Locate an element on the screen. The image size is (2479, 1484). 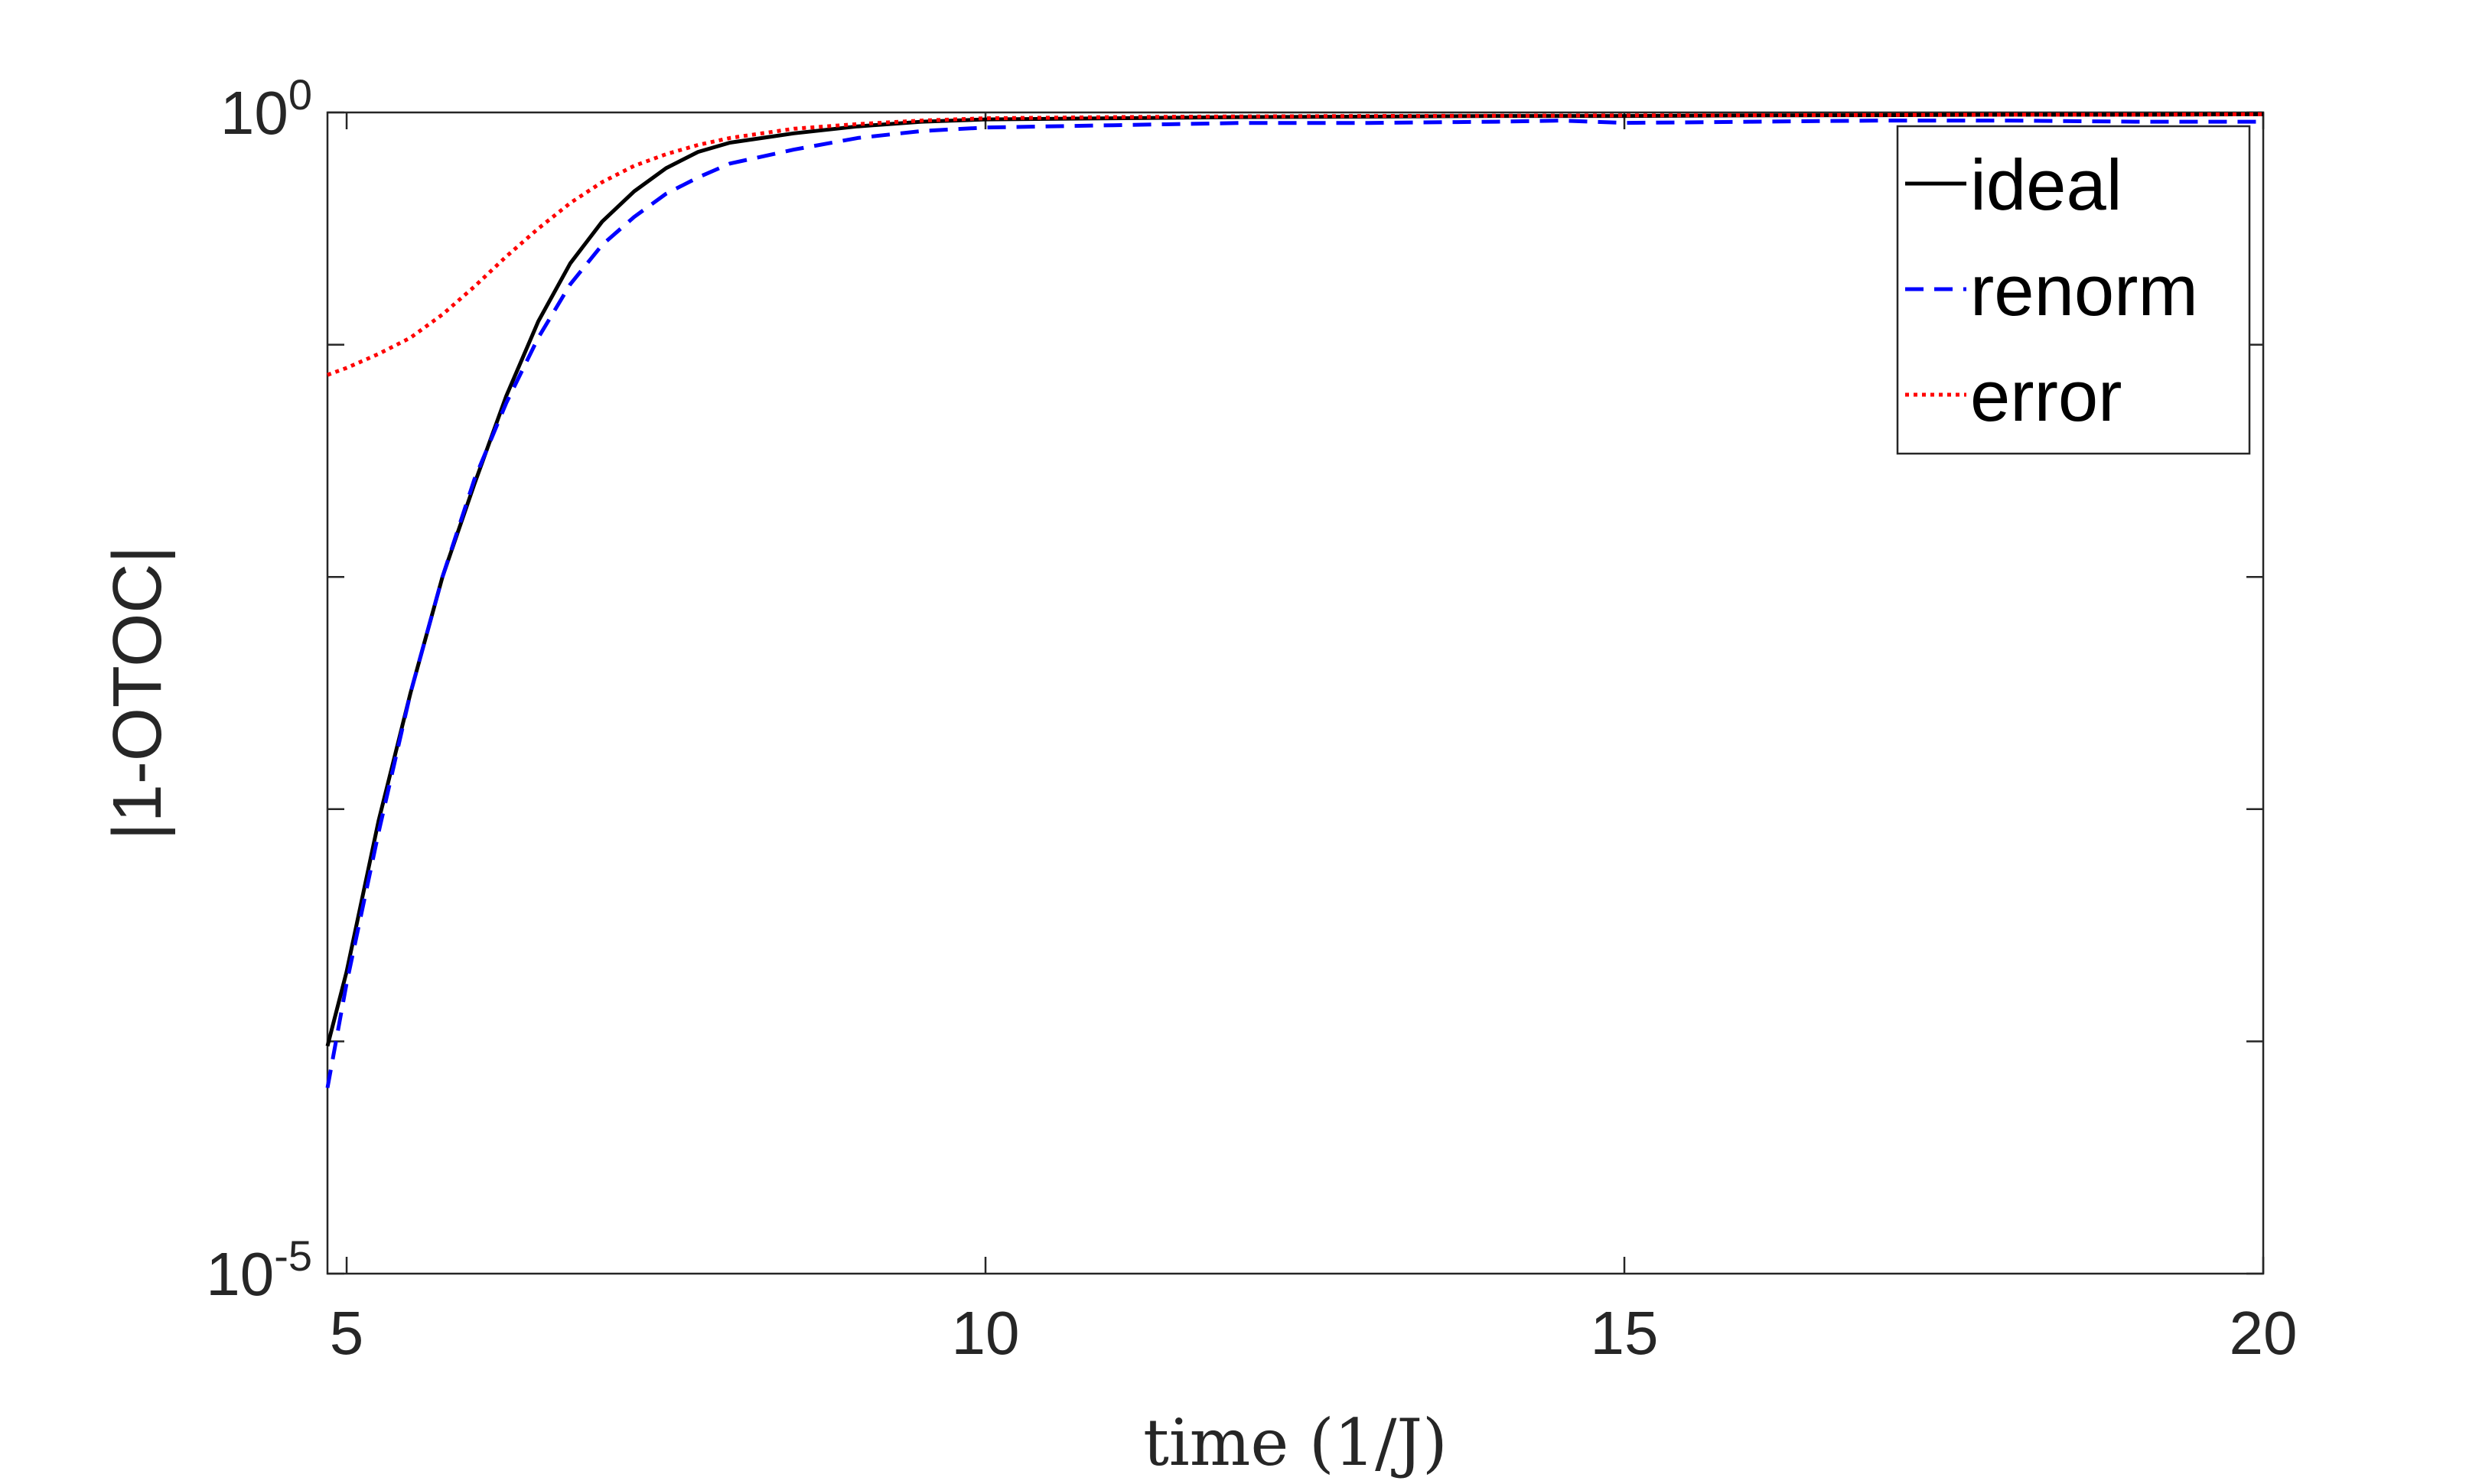
x-tick-label: 15 is located at coordinates (1625, 1333).